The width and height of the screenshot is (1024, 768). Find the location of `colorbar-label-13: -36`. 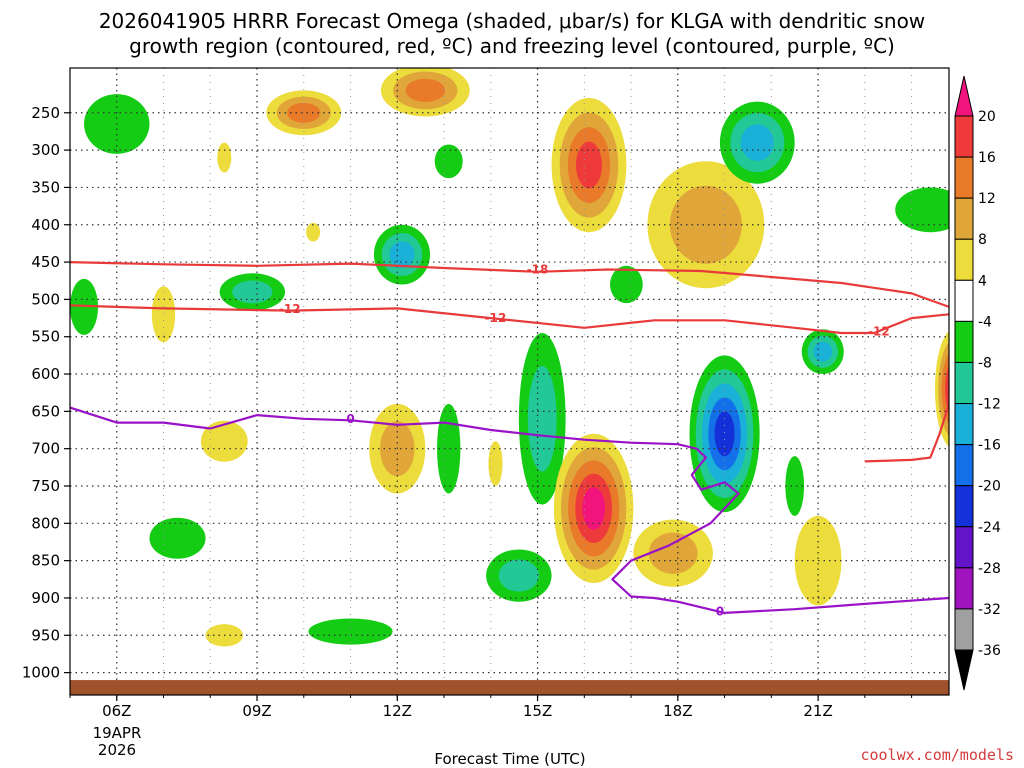

colorbar-label-13: -36 is located at coordinates (989, 651).